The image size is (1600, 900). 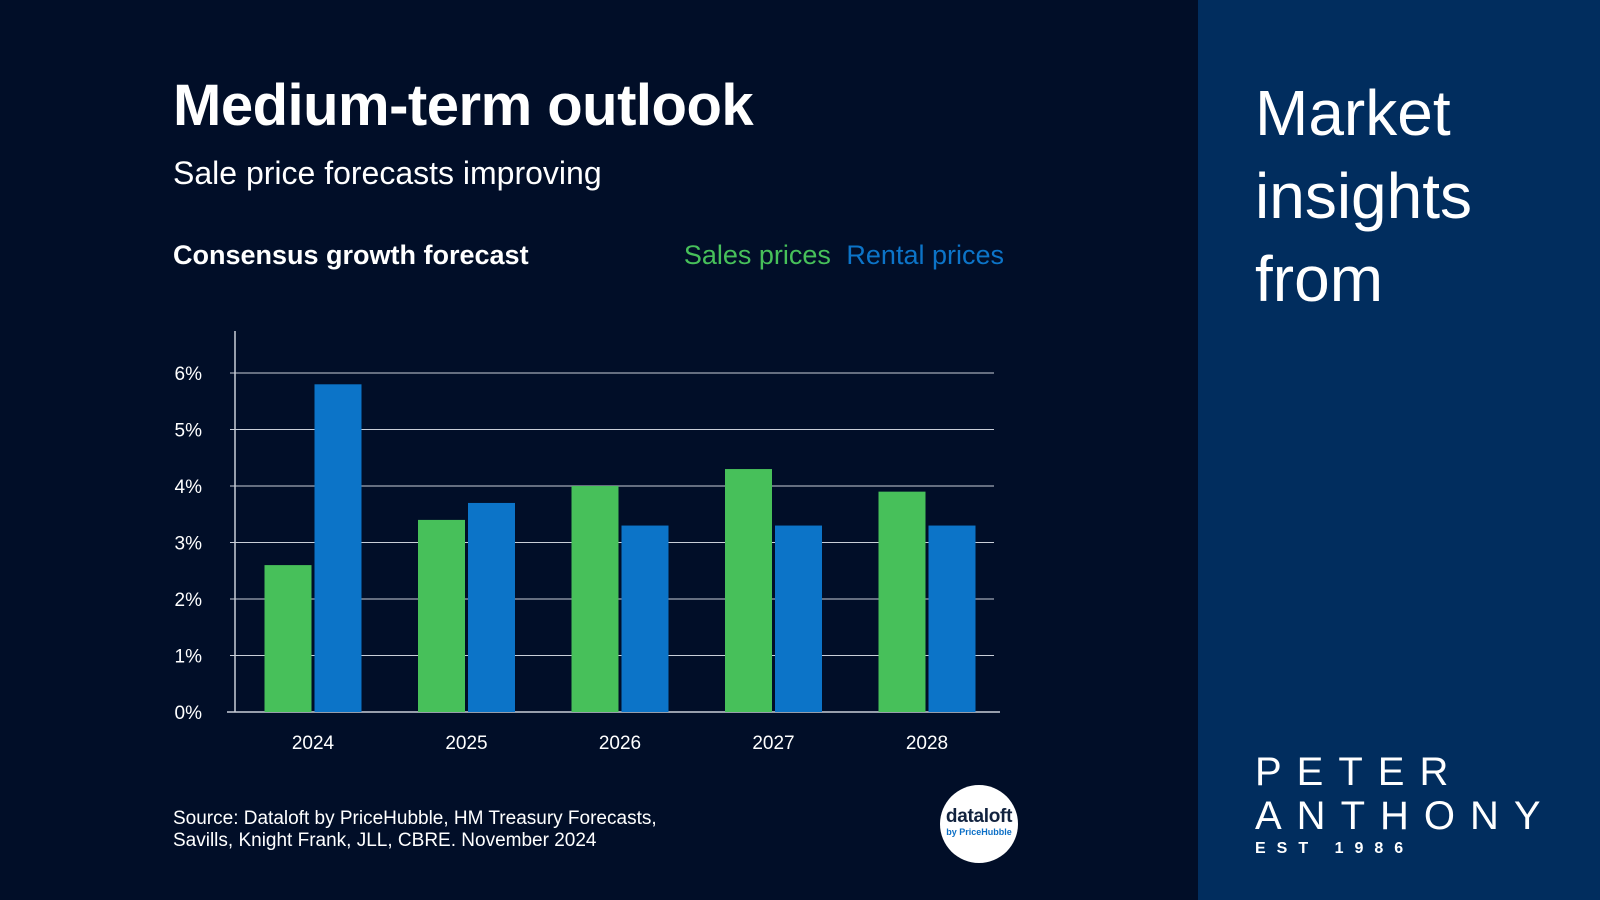 I want to click on x-tick-label: 2027, so click(x=773, y=743).